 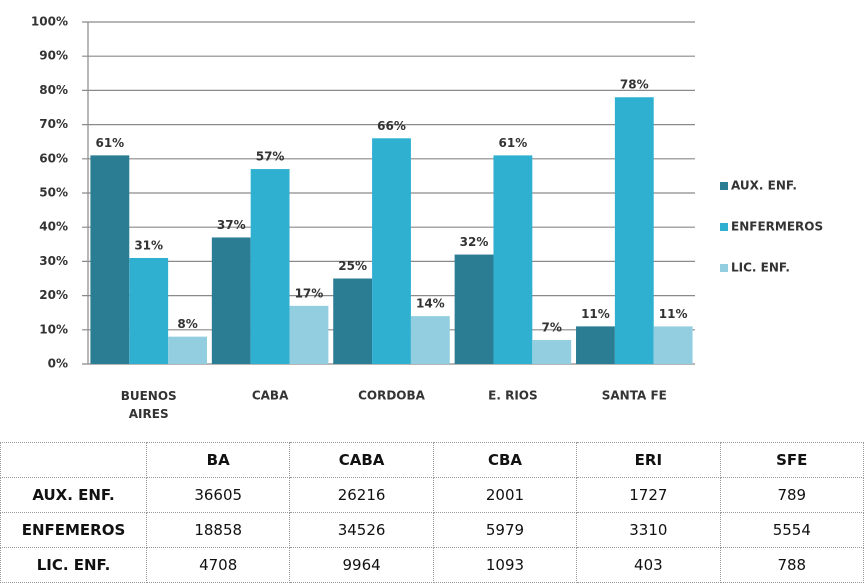 I want to click on data-label: 32%, so click(x=474, y=242).